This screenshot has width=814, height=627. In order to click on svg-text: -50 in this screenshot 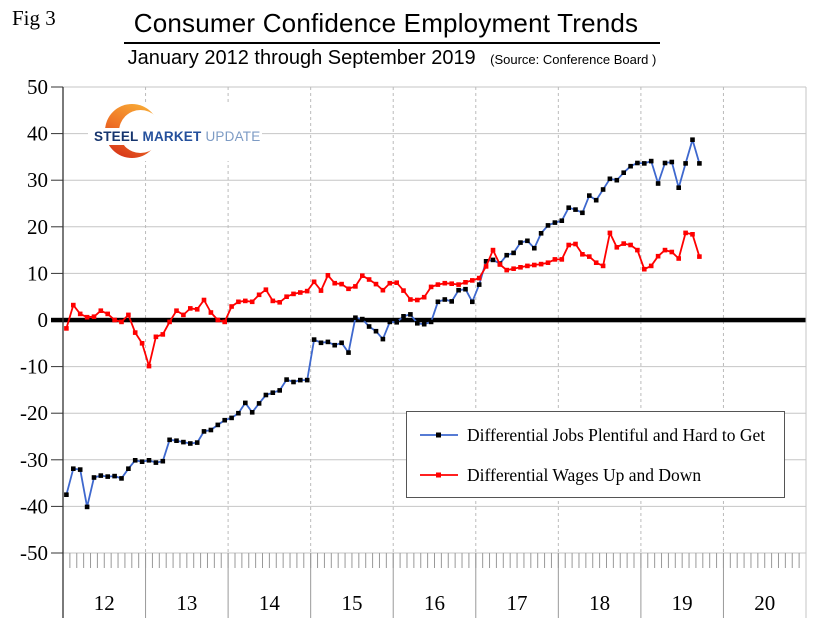, I will do `click(34, 553)`.